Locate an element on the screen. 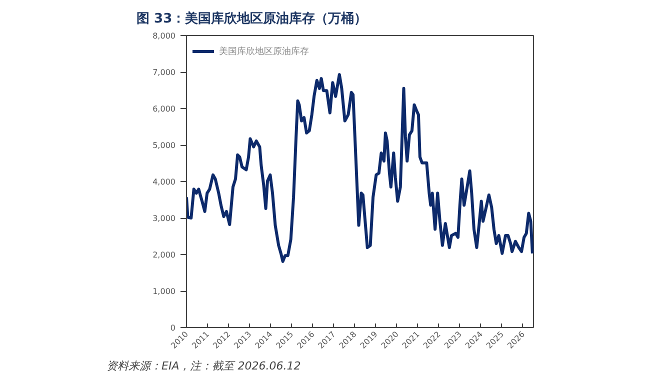 This screenshot has height=375, width=656. y-tick-label: 4,000 is located at coordinates (164, 182).